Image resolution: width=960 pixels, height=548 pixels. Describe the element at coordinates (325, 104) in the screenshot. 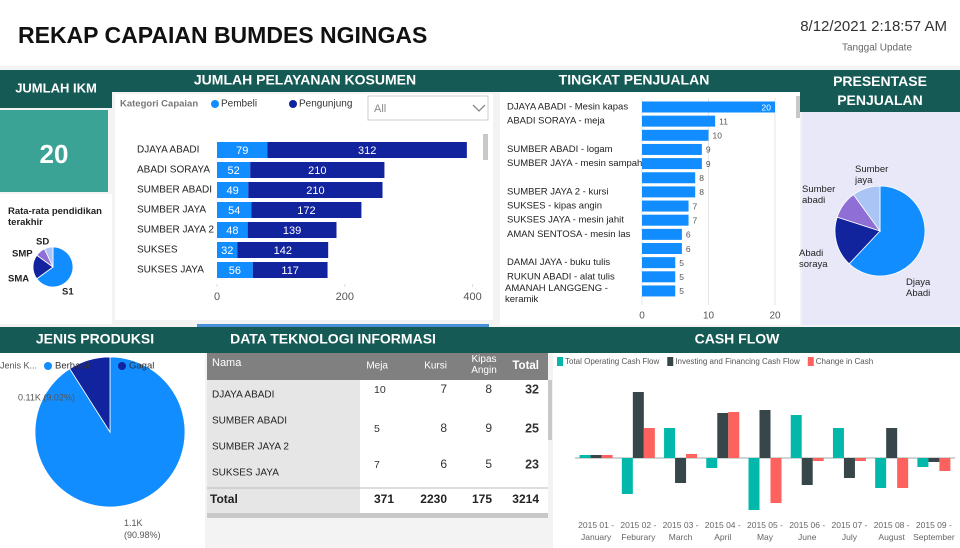

I see `legend-label: Pengunjung` at that location.